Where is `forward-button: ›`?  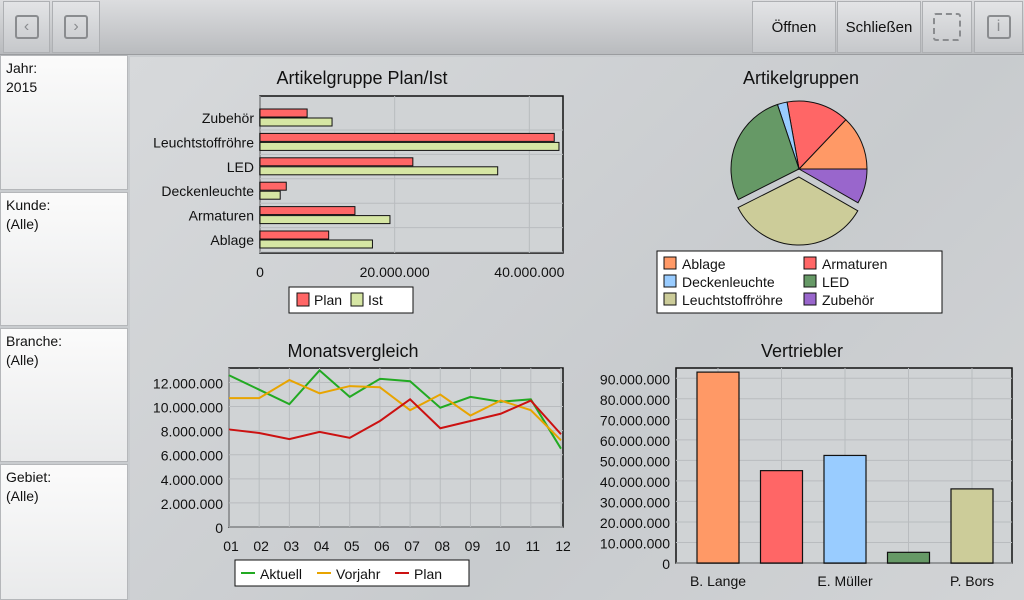
forward-button: › is located at coordinates (76, 27).